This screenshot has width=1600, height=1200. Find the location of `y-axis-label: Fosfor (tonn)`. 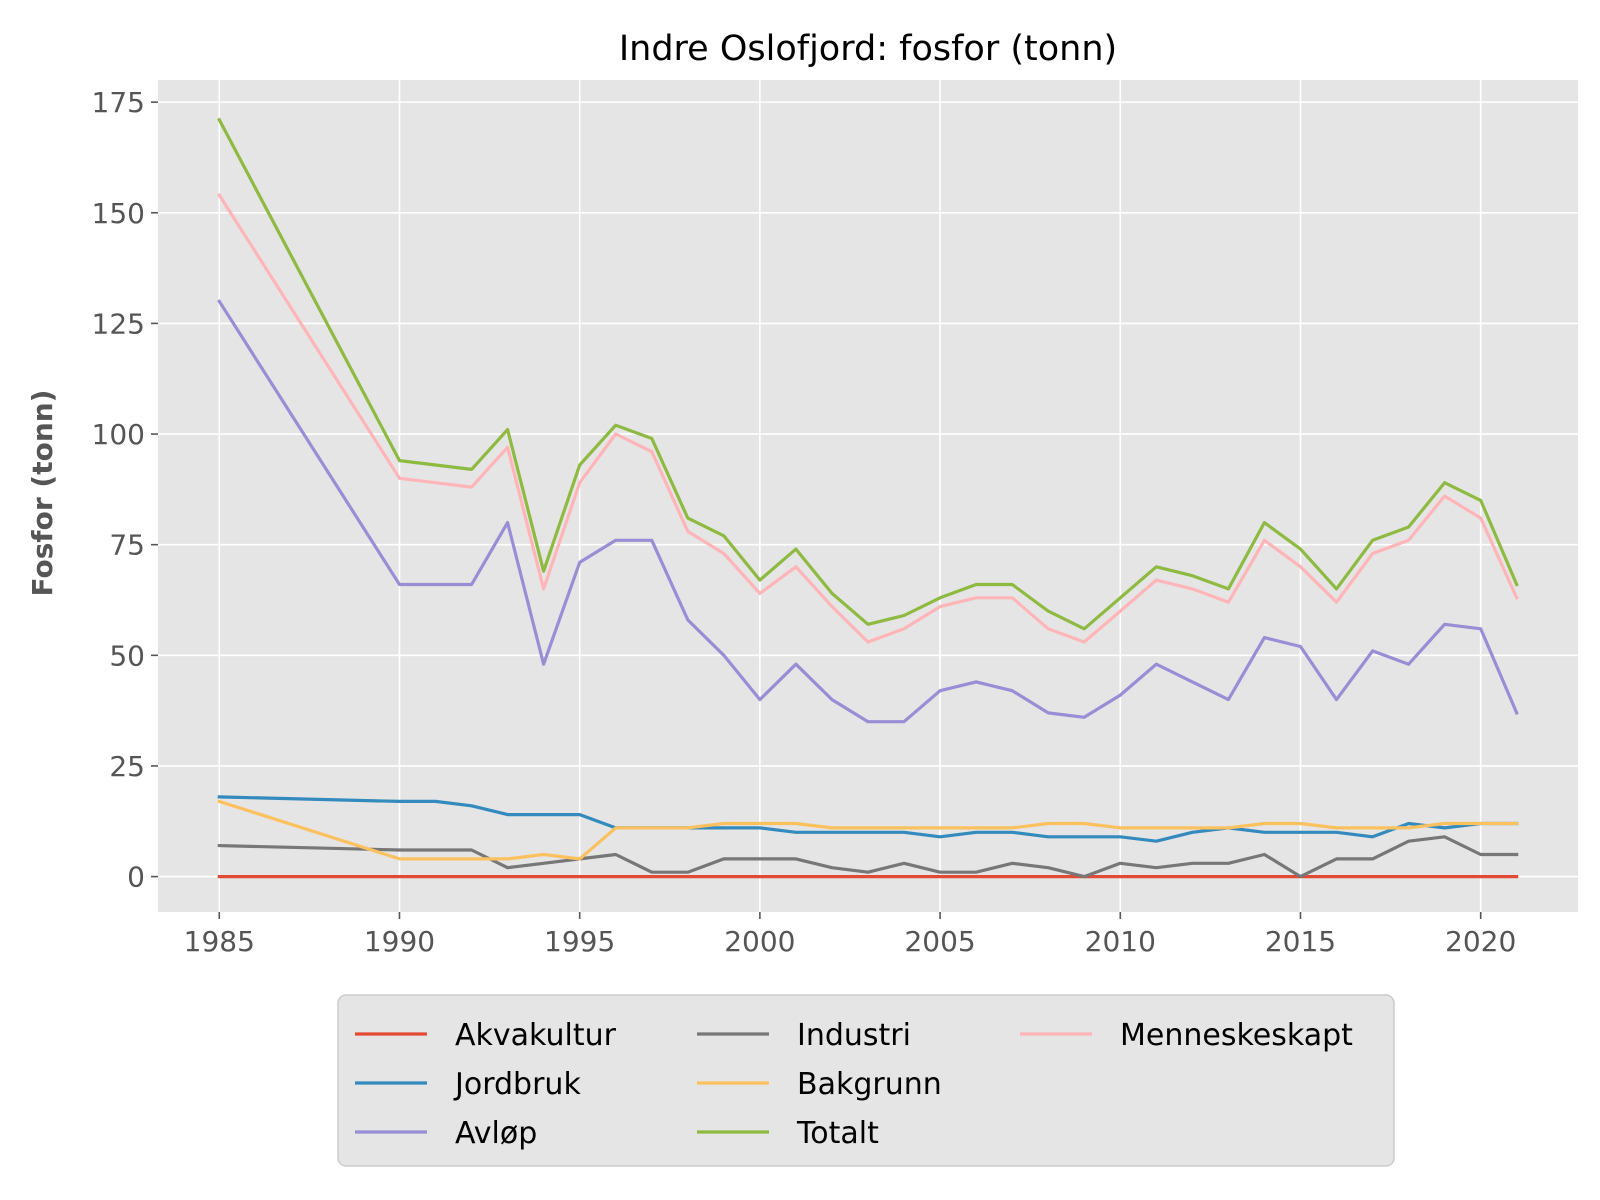

y-axis-label: Fosfor (tonn) is located at coordinates (42, 493).